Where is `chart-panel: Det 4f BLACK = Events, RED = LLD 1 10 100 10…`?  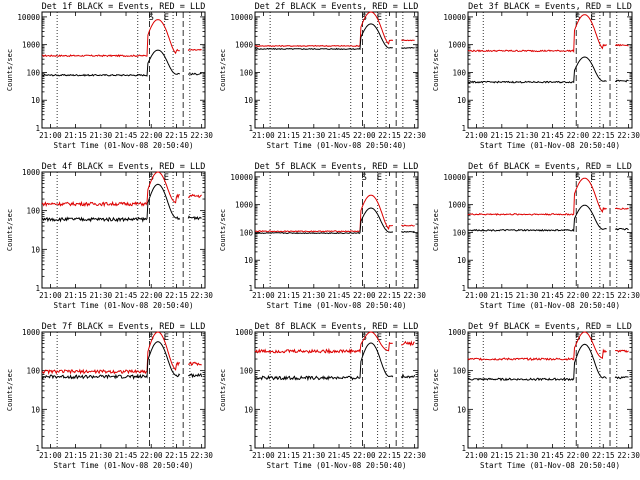 chart-panel: Det 4f BLACK = Events, RED = LLD 1 10 100 10… is located at coordinates (109, 236).